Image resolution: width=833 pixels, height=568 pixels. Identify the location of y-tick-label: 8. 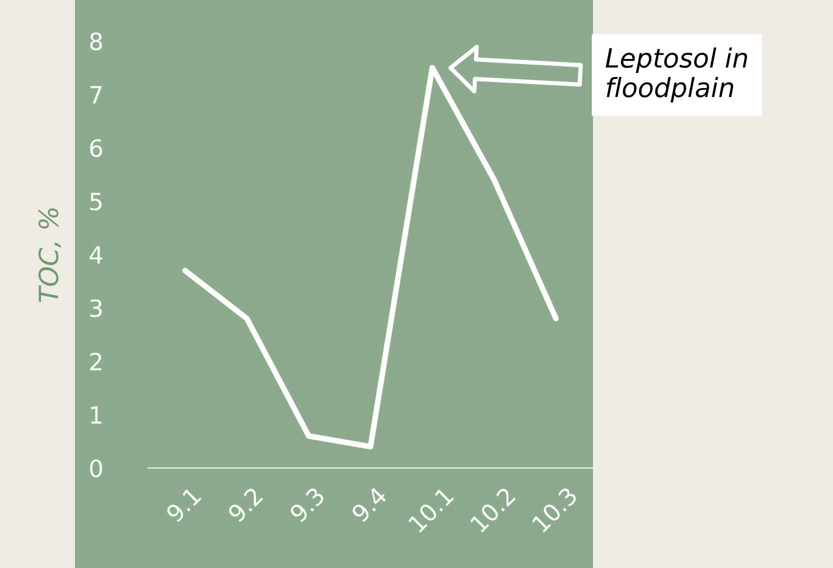
(96, 41).